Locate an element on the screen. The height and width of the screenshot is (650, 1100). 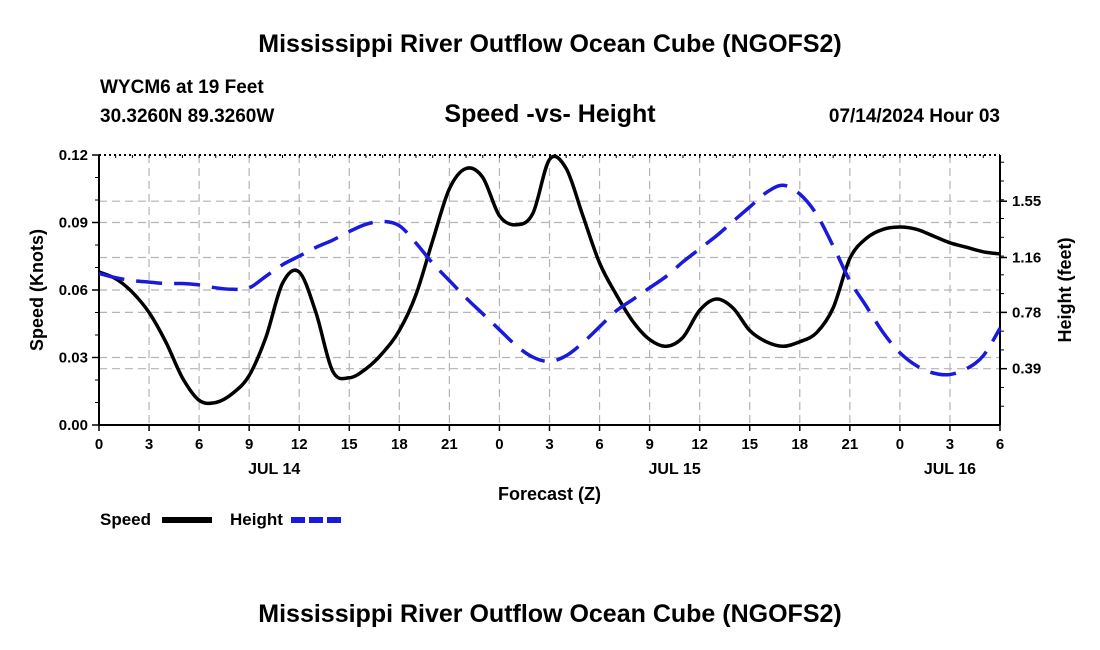
y-left-tick-label: 0.03 is located at coordinates (73, 358).